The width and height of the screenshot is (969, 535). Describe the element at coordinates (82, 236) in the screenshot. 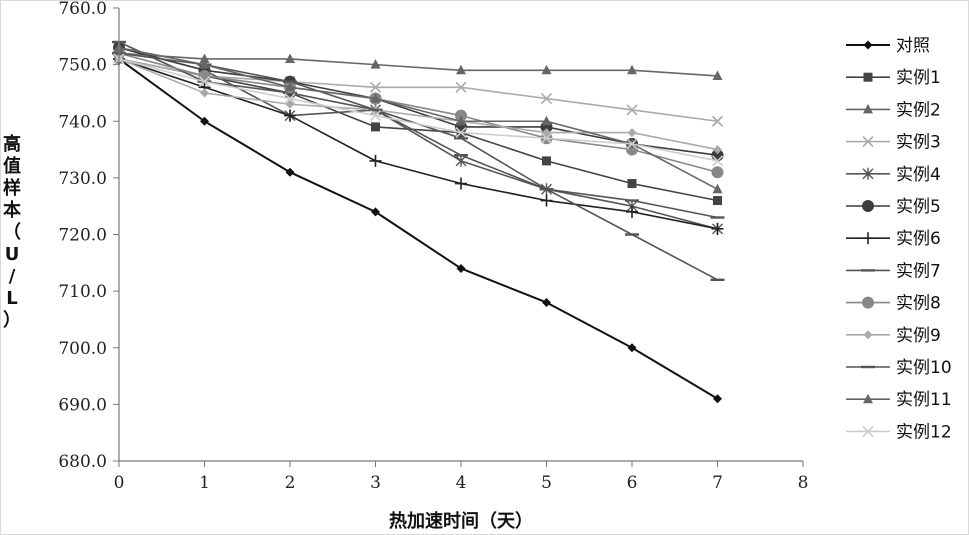

I see `y-tick-label: 720.0` at that location.